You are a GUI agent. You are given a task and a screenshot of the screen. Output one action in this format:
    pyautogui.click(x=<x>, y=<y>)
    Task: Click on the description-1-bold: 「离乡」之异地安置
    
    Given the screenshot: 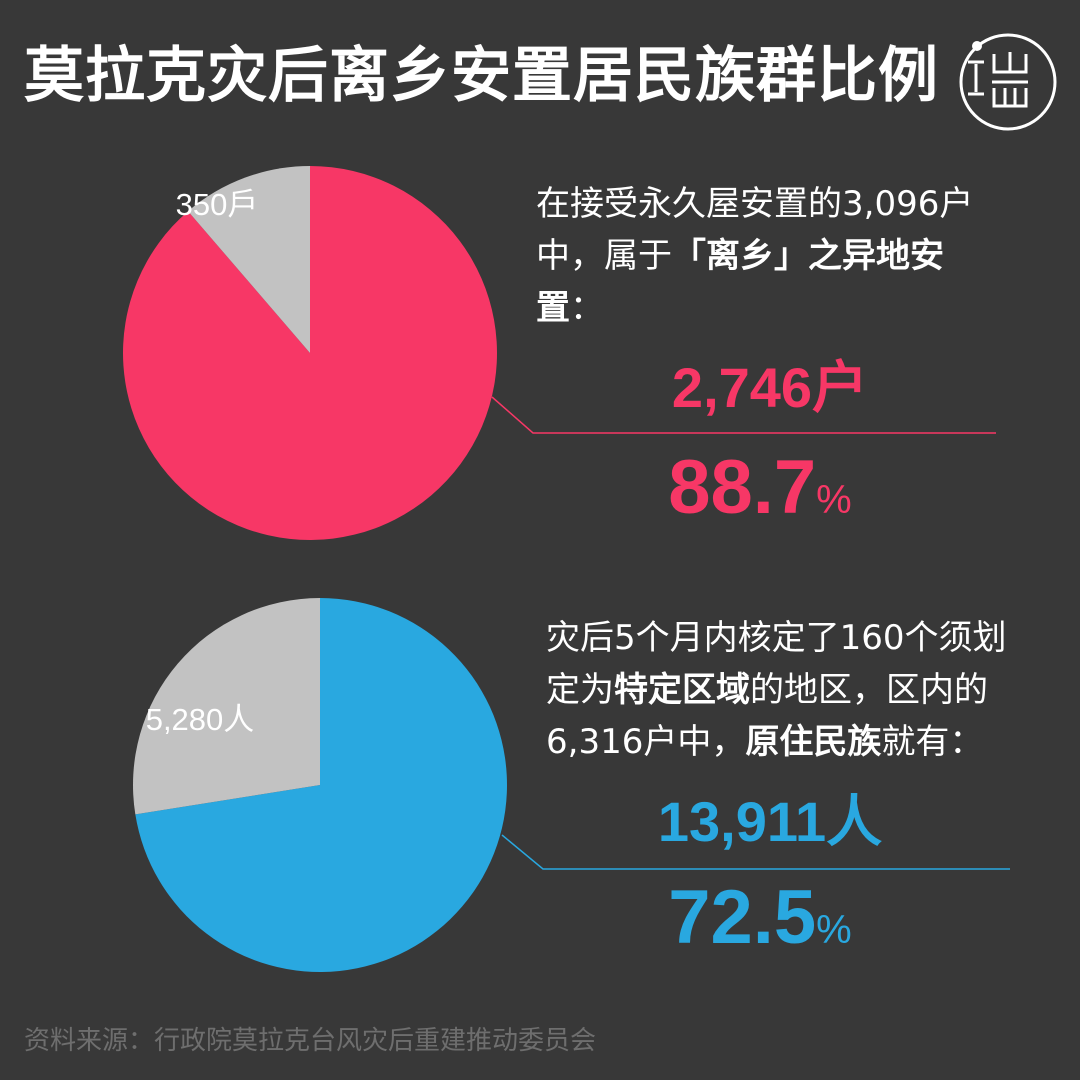 What is the action you would take?
    pyautogui.click(x=740, y=282)
    